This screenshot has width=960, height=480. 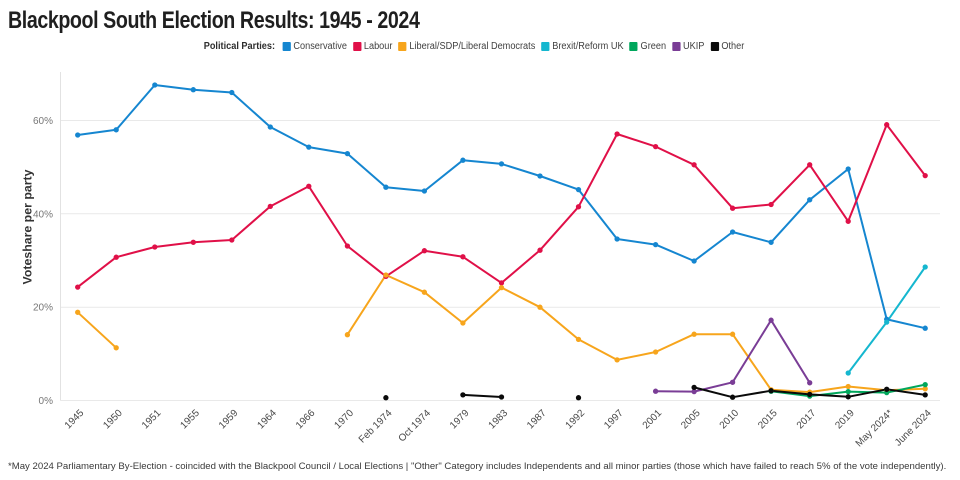 What do you see at coordinates (614, 420) in the screenshot?
I see `svg-text: 1997` at bounding box center [614, 420].